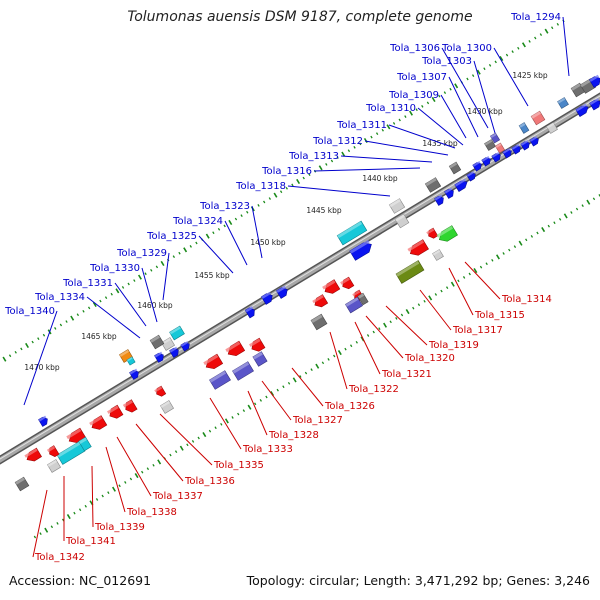 The image size is (600, 600). Describe the element at coordinates (224, 206) in the screenshot. I see `forward-gene-label: Tola_1323` at that location.